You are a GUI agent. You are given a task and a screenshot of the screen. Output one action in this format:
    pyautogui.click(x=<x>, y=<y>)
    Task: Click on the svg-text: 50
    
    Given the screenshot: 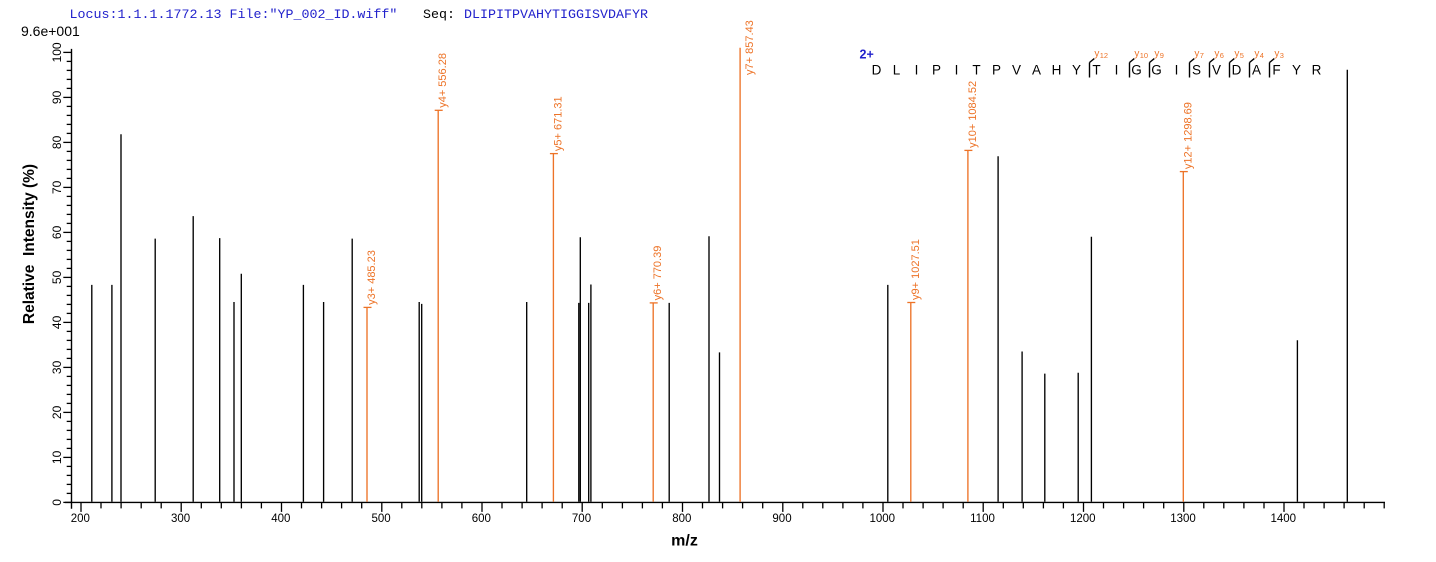 What is the action you would take?
    pyautogui.click(x=57, y=277)
    